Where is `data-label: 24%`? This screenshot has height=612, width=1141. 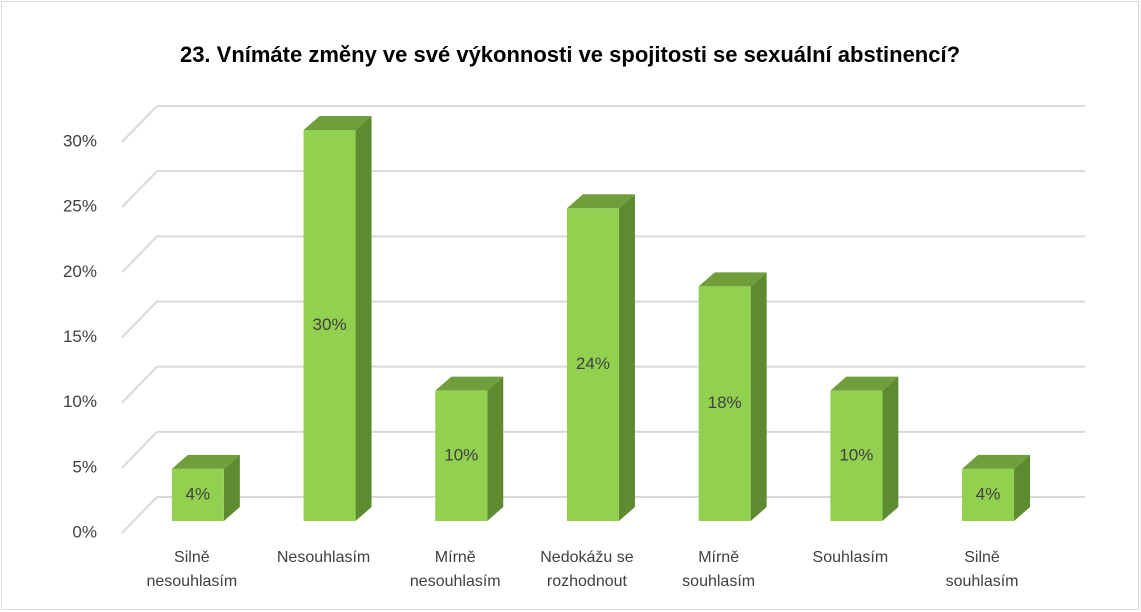 data-label: 24% is located at coordinates (593, 363).